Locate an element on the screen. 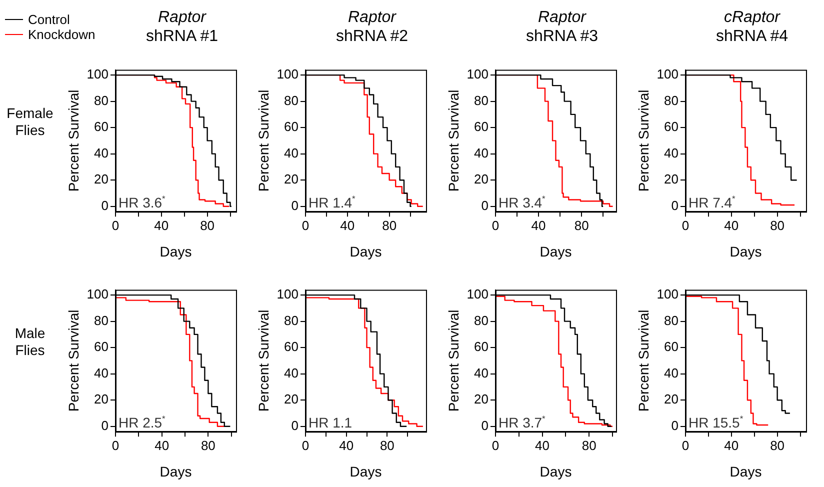  annotation: HR 15.5* is located at coordinates (716, 422).